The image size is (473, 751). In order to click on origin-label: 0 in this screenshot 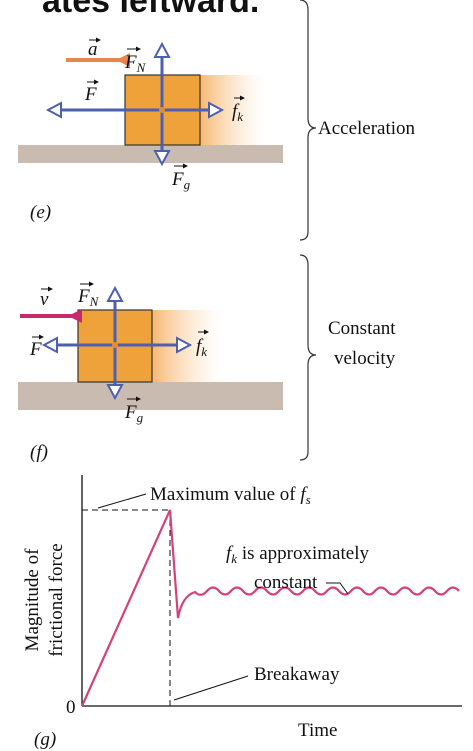, I will do `click(71, 707)`.